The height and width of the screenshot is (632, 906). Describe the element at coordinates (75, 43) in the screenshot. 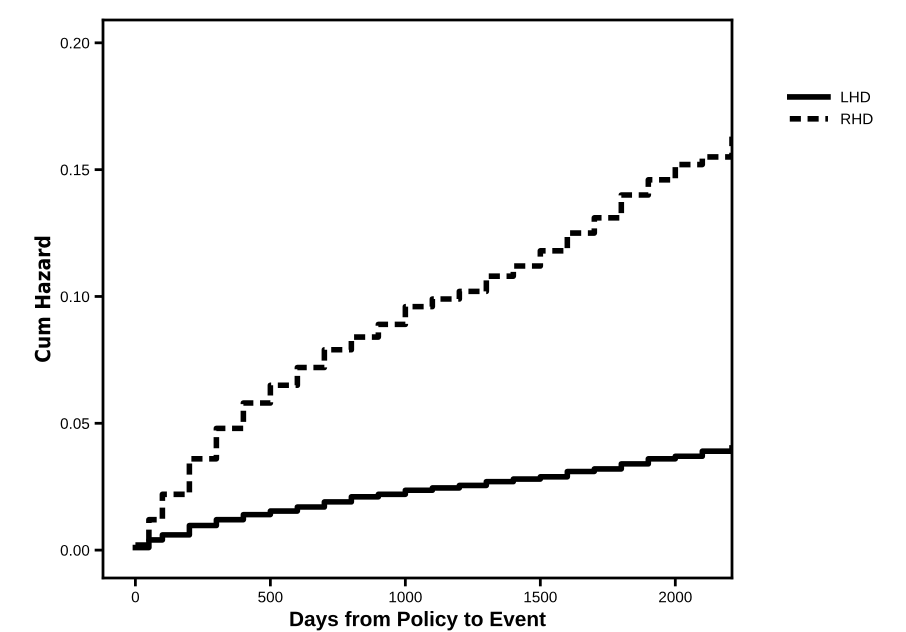

I see `y-tick-label: 0.20` at that location.